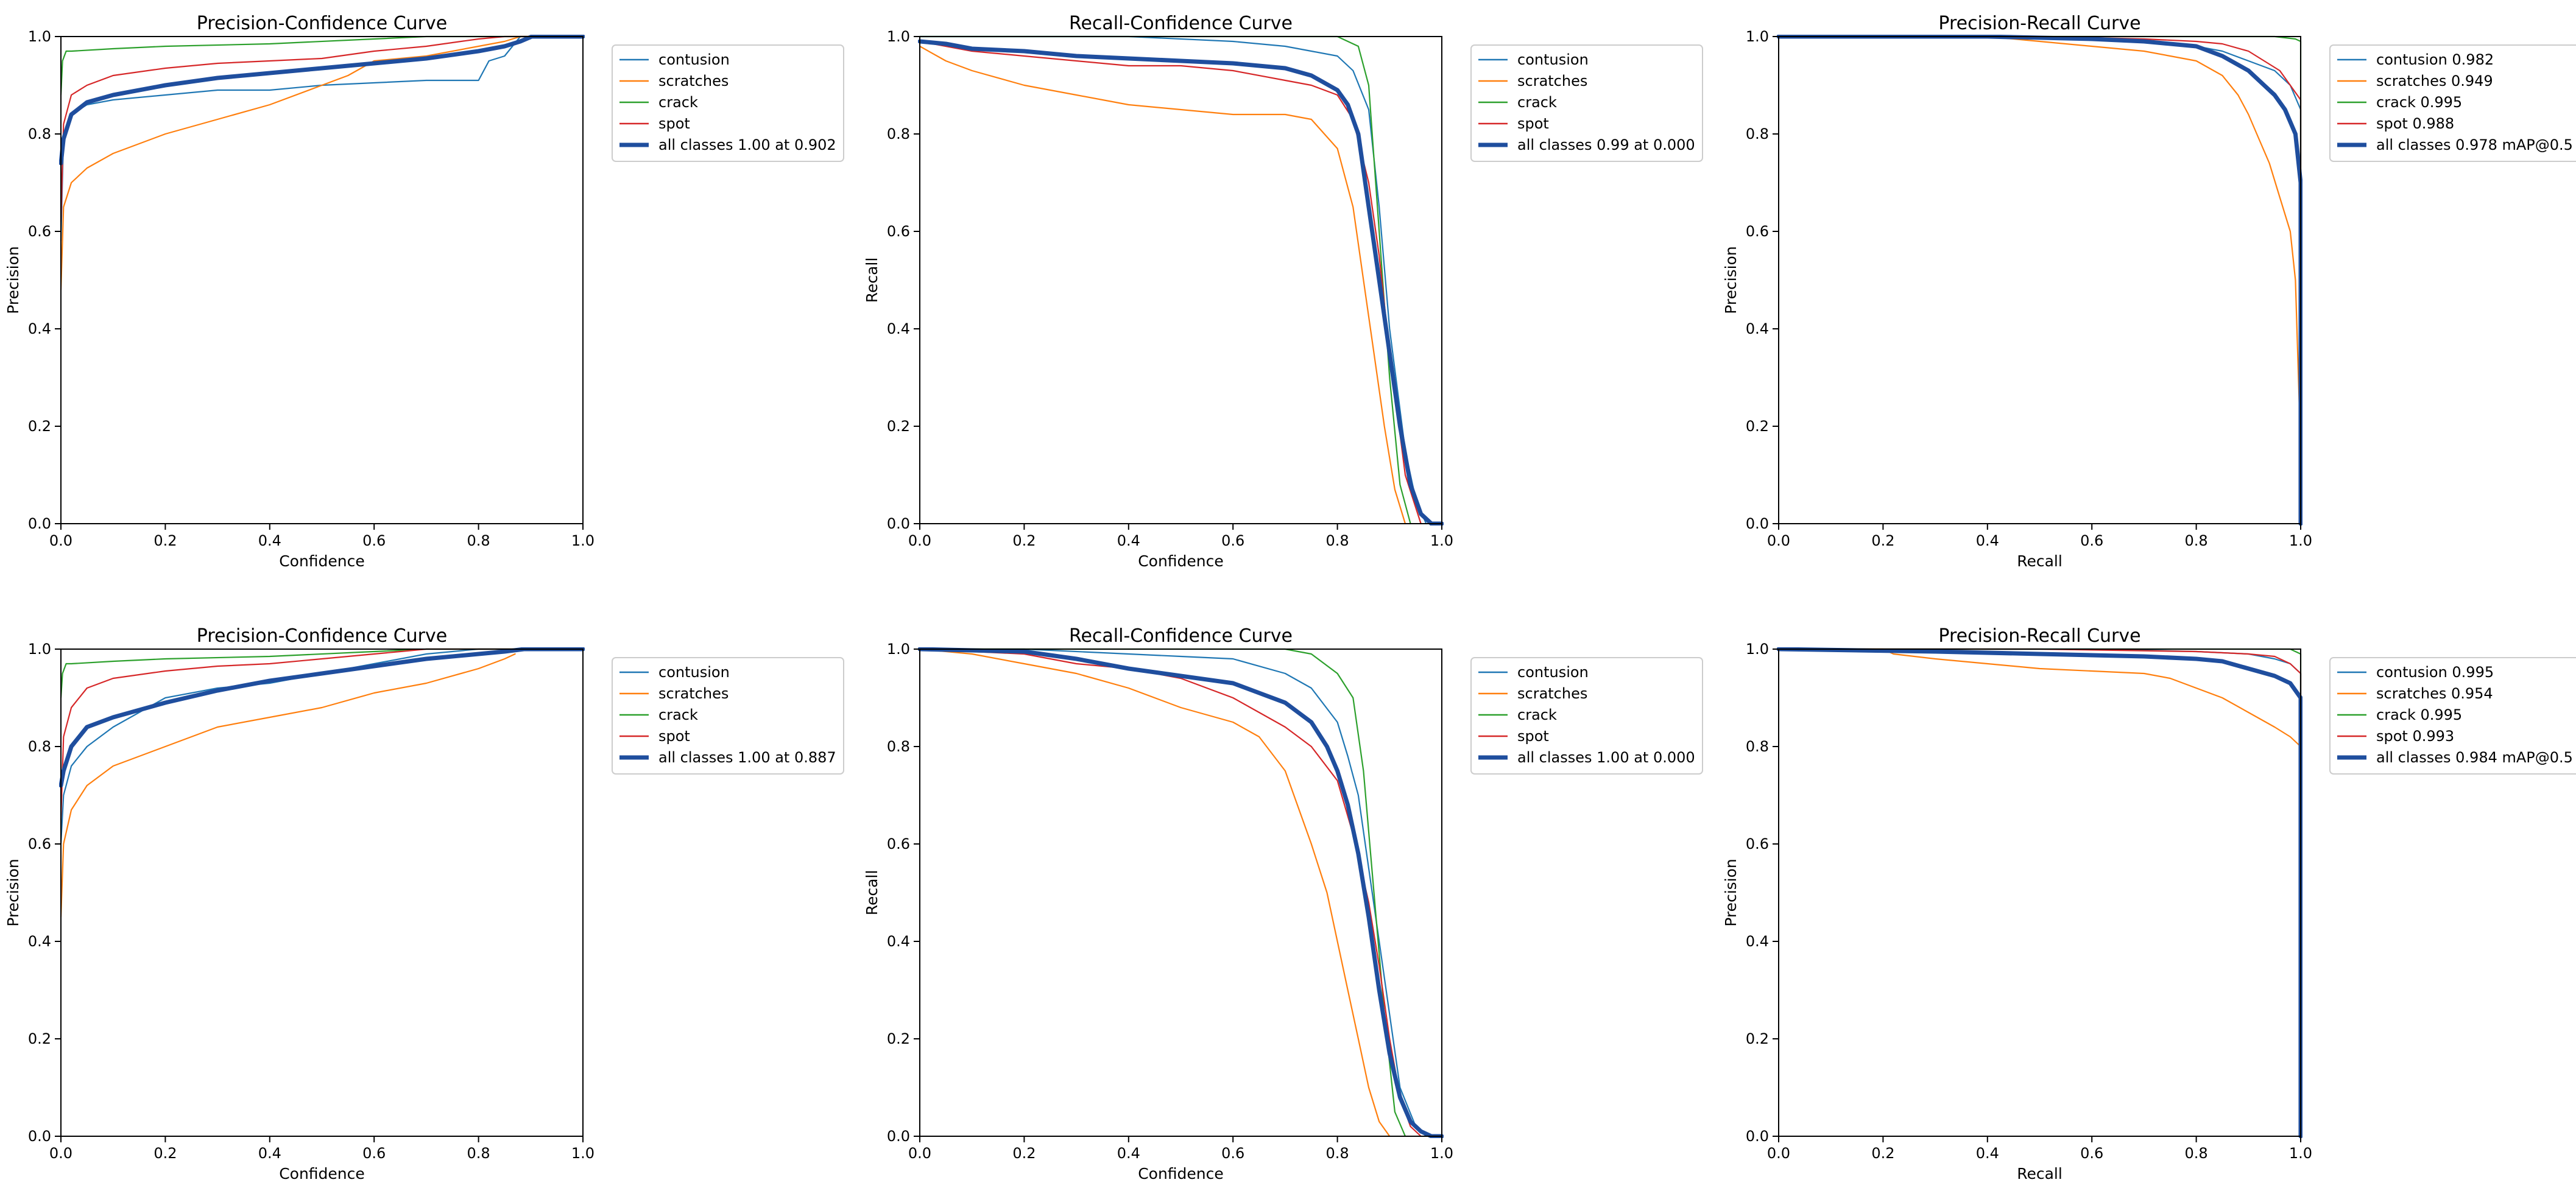 Image resolution: width=2576 pixels, height=1188 pixels. Describe the element at coordinates (2474, 144) in the screenshot. I see `legend-label-all: all classes 0.978 mAP@0.5` at that location.